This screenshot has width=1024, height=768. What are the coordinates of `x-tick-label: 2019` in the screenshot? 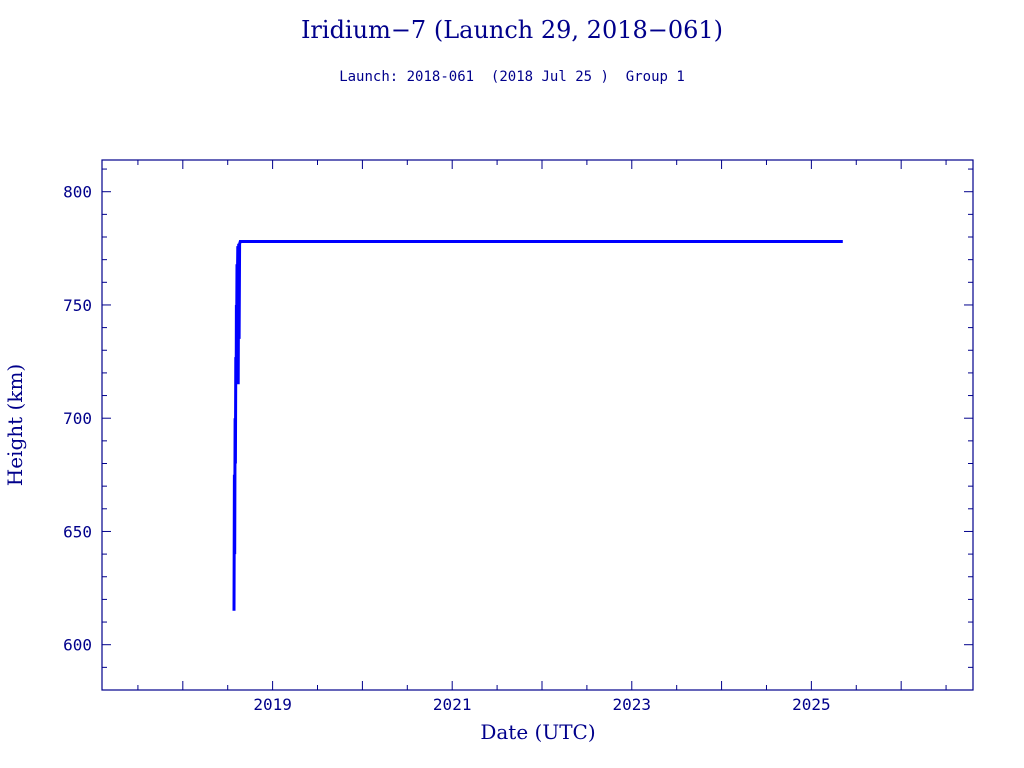 It's located at (272, 704).